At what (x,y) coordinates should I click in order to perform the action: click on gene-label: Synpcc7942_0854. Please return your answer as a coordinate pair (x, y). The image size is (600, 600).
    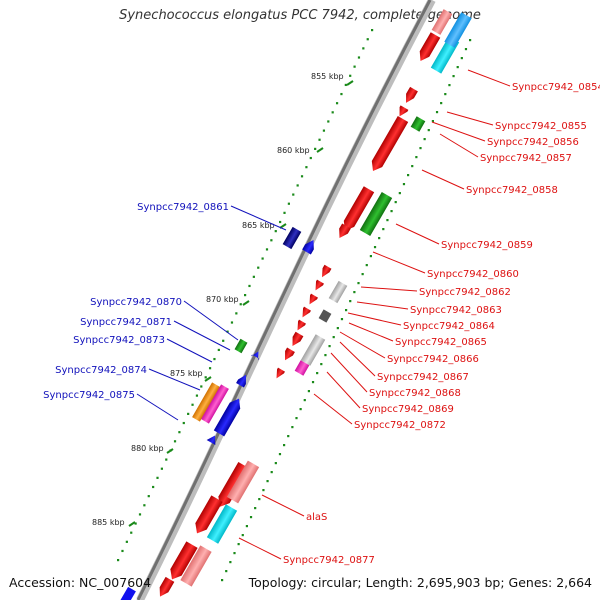
    Looking at the image, I should click on (556, 87).